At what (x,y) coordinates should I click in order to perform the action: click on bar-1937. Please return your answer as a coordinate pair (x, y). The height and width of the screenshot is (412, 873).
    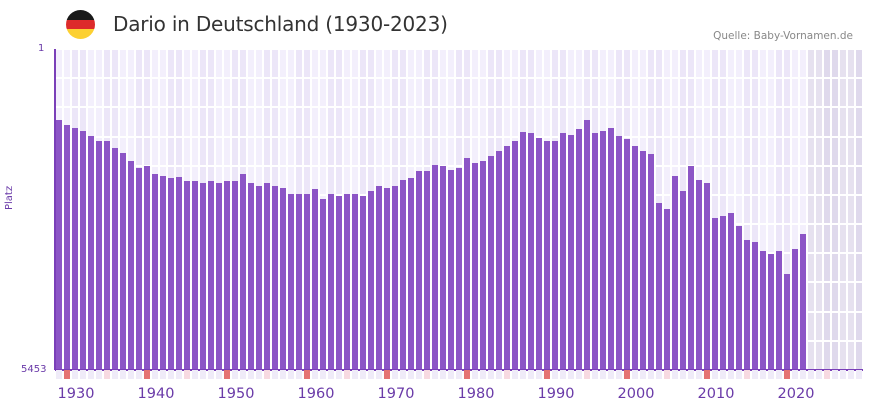
    Looking at the image, I should click on (130, 265).